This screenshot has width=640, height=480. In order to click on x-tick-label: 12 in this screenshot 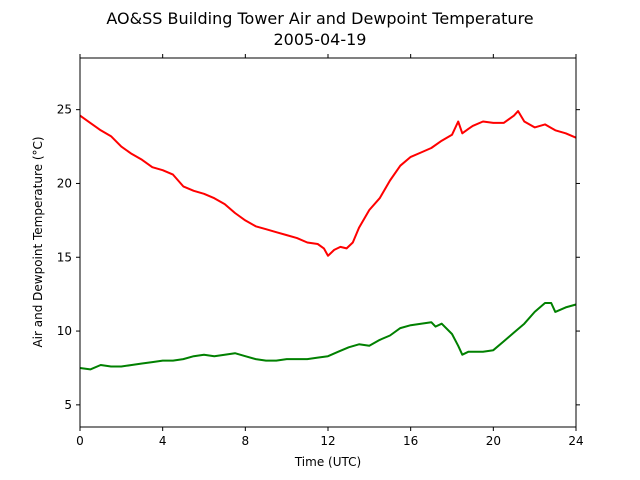, I will do `click(327, 441)`.